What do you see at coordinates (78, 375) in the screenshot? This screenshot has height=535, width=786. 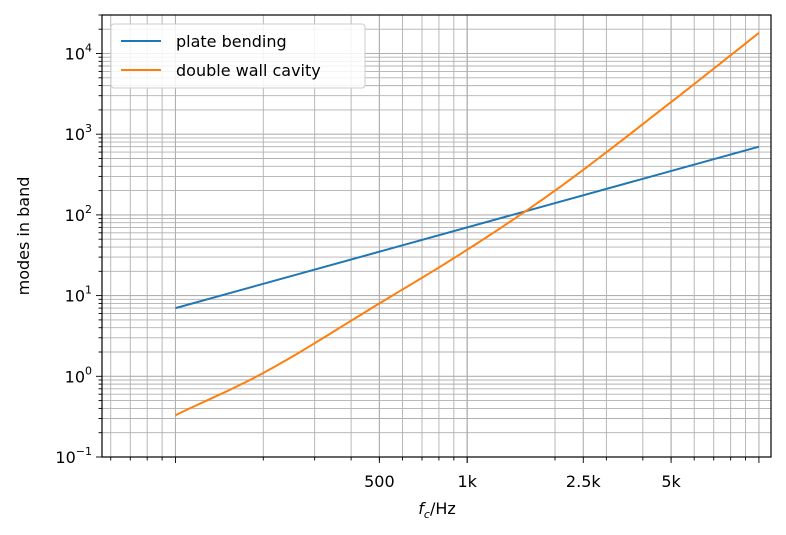 I see `y-tick-label: 10⁰` at bounding box center [78, 375].